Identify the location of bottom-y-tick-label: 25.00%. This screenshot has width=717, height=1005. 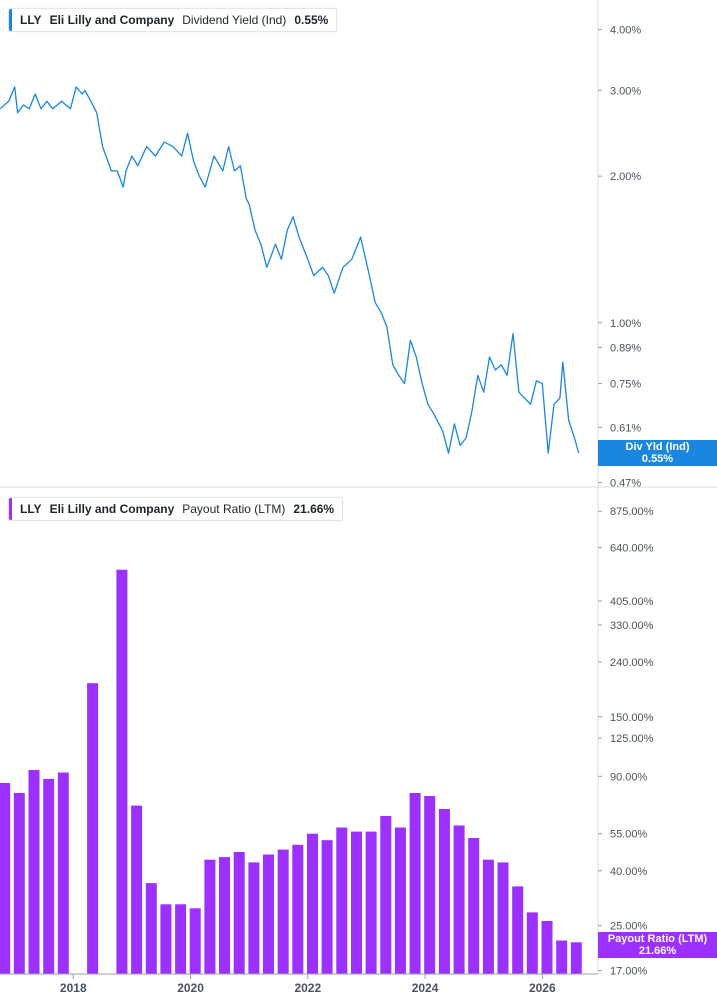
(629, 927).